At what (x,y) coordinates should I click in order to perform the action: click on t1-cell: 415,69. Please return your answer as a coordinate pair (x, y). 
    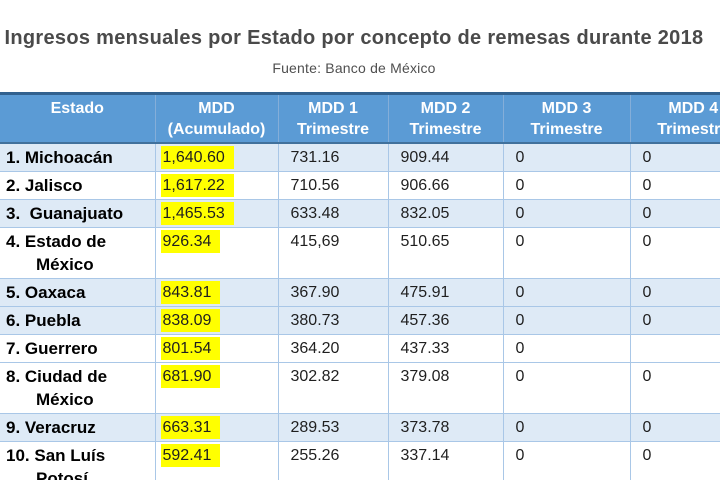
    Looking at the image, I should click on (333, 253).